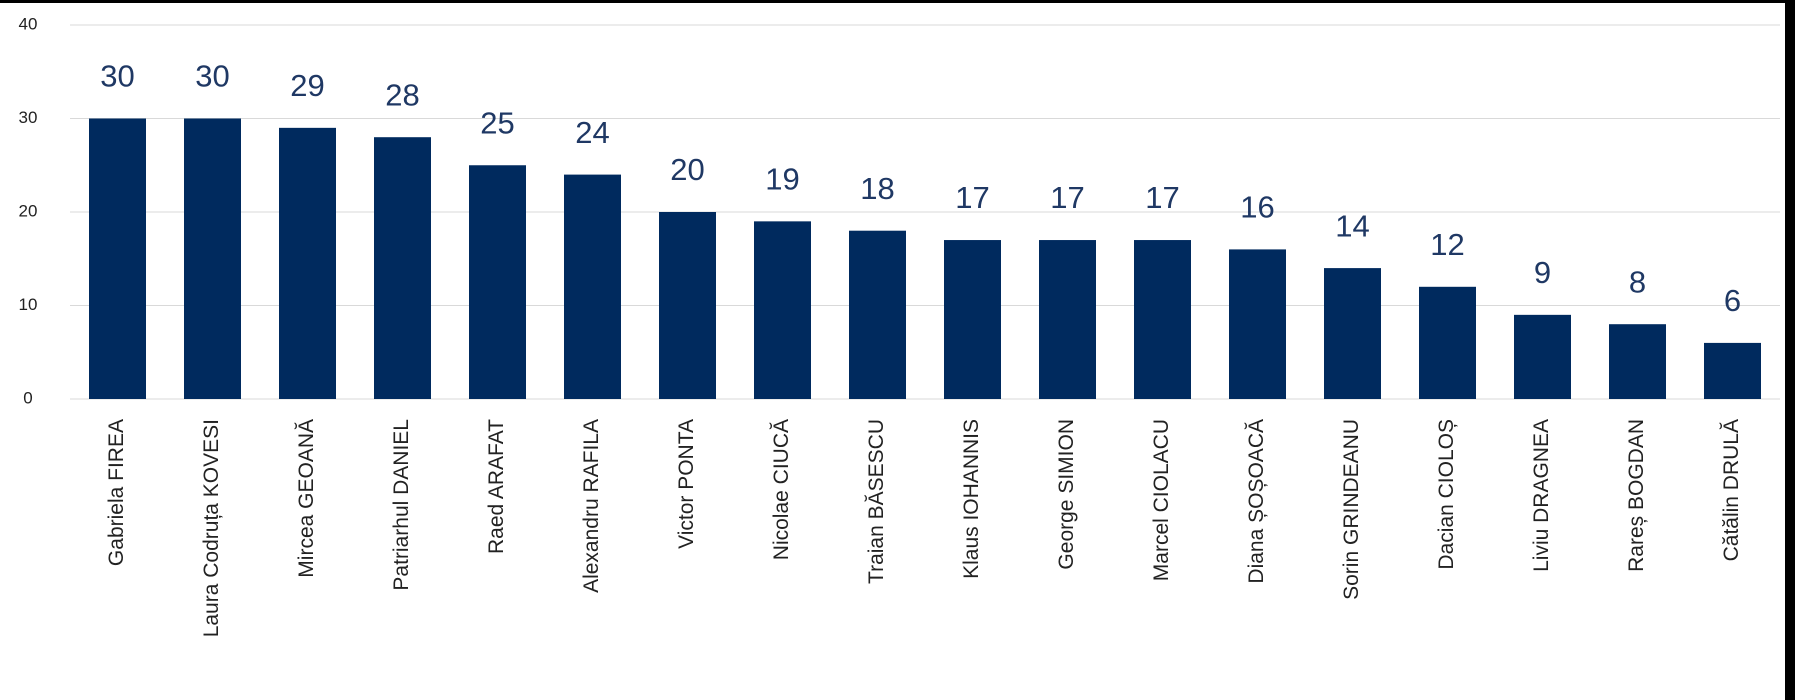 This screenshot has width=1795, height=700. I want to click on y-tick-label: 40, so click(28, 23).